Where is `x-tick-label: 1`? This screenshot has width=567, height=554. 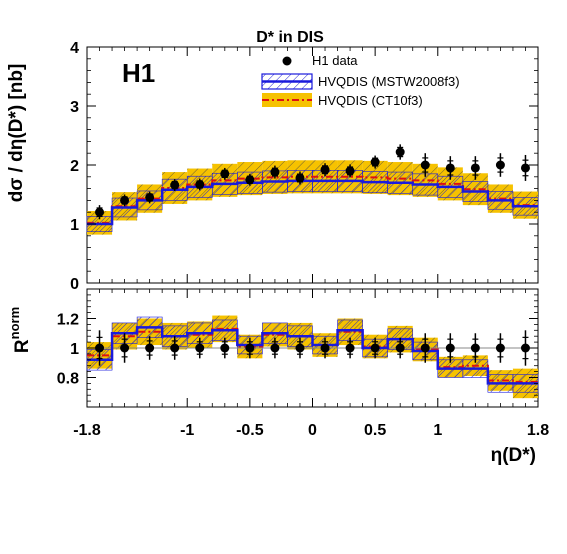
x-tick-label: 1 is located at coordinates (437, 430).